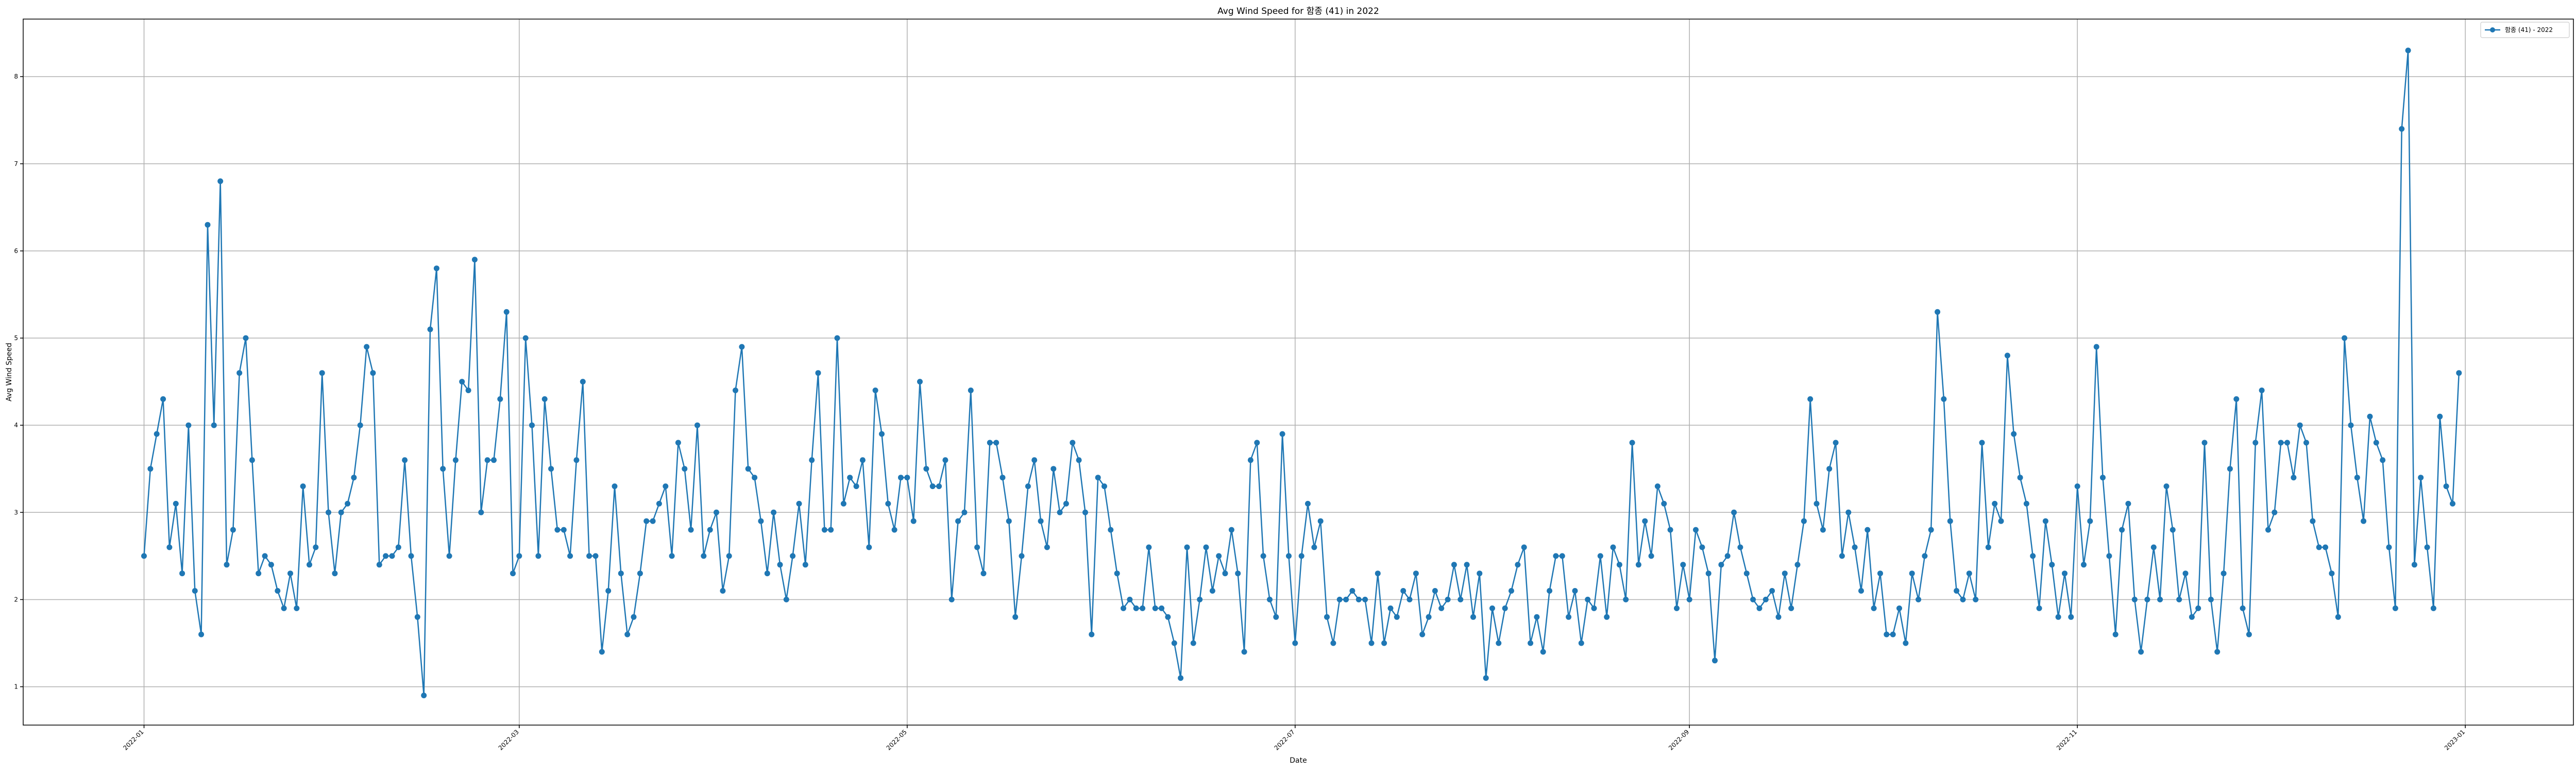  What do you see at coordinates (896, 739) in the screenshot?
I see `x-tick-label: 2022-05` at bounding box center [896, 739].